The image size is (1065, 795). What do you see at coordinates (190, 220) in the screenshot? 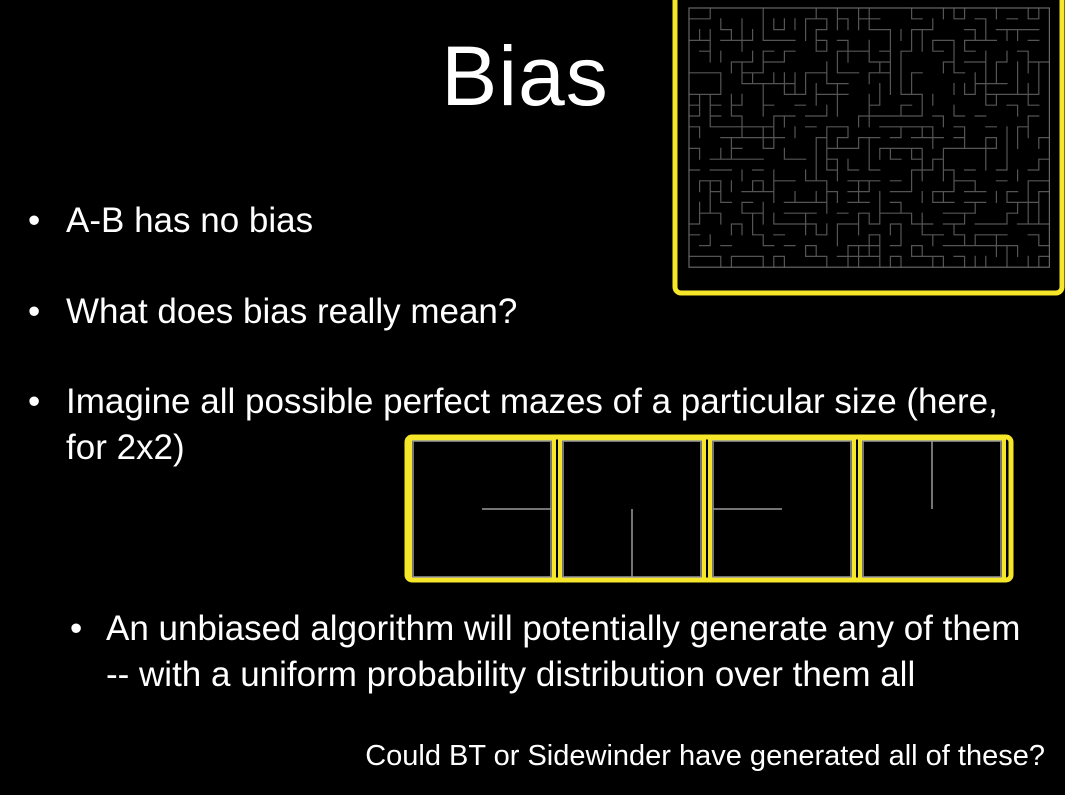
I see `bullet-text: A-B has no bias` at bounding box center [190, 220].